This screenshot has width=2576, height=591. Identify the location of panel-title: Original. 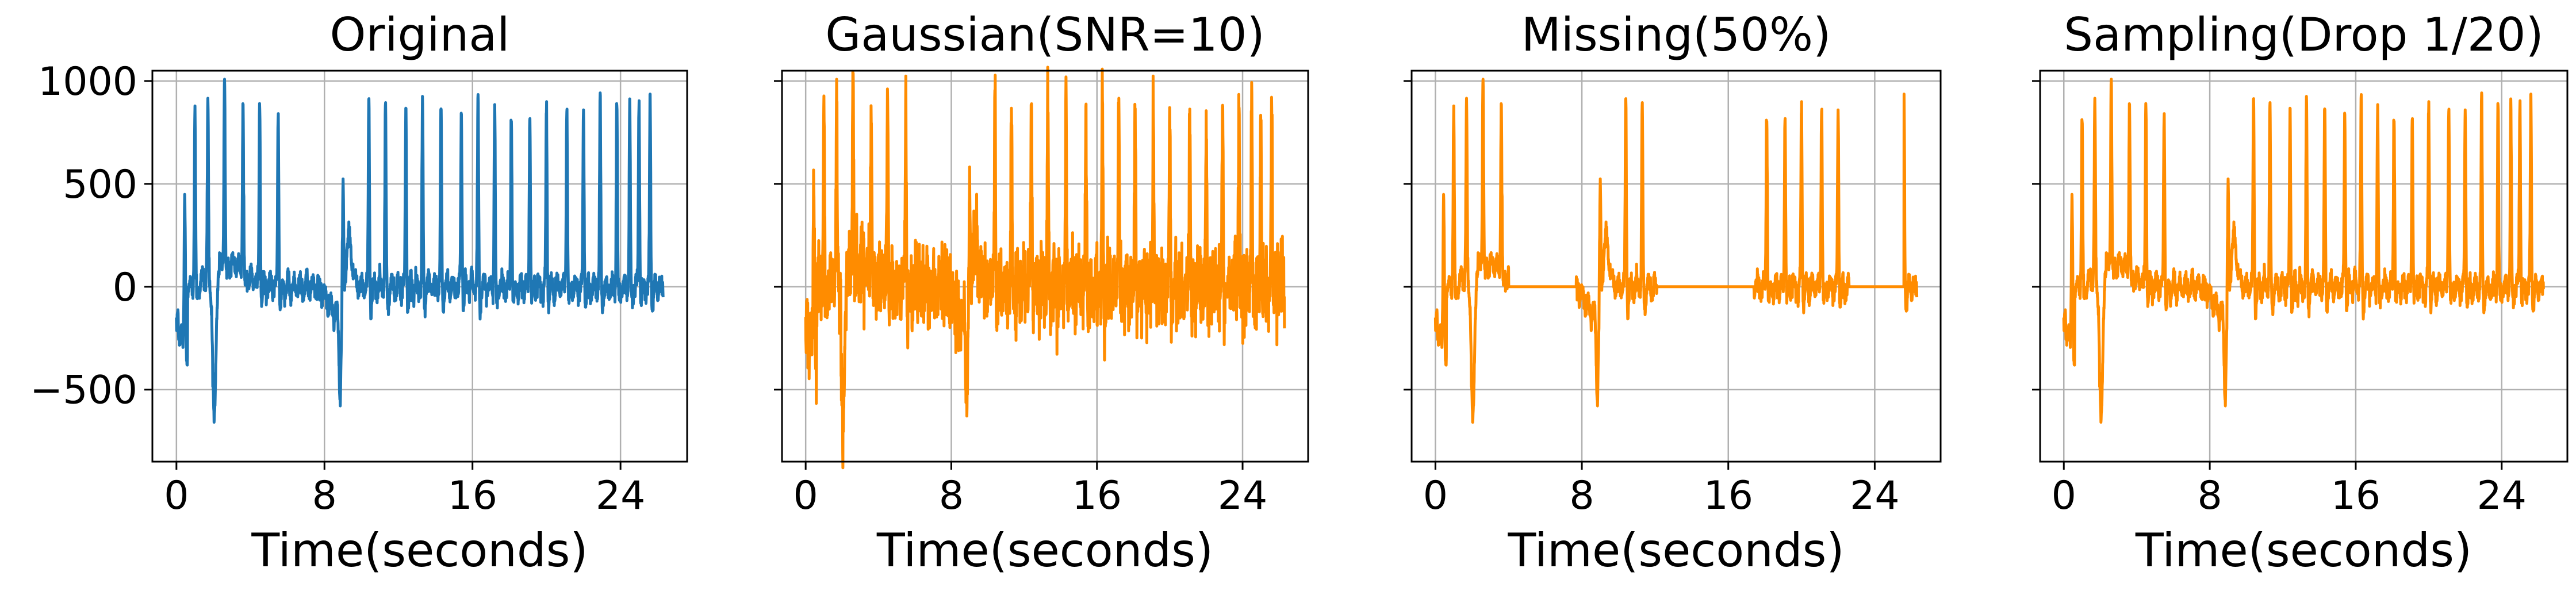
(419, 35).